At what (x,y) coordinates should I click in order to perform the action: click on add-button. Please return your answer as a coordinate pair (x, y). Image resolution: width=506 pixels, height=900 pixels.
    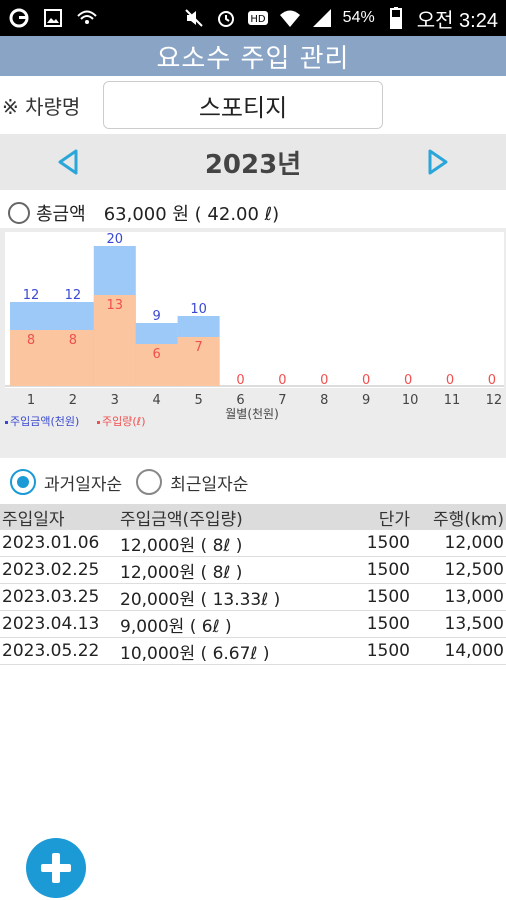
    Looking at the image, I should click on (56, 868).